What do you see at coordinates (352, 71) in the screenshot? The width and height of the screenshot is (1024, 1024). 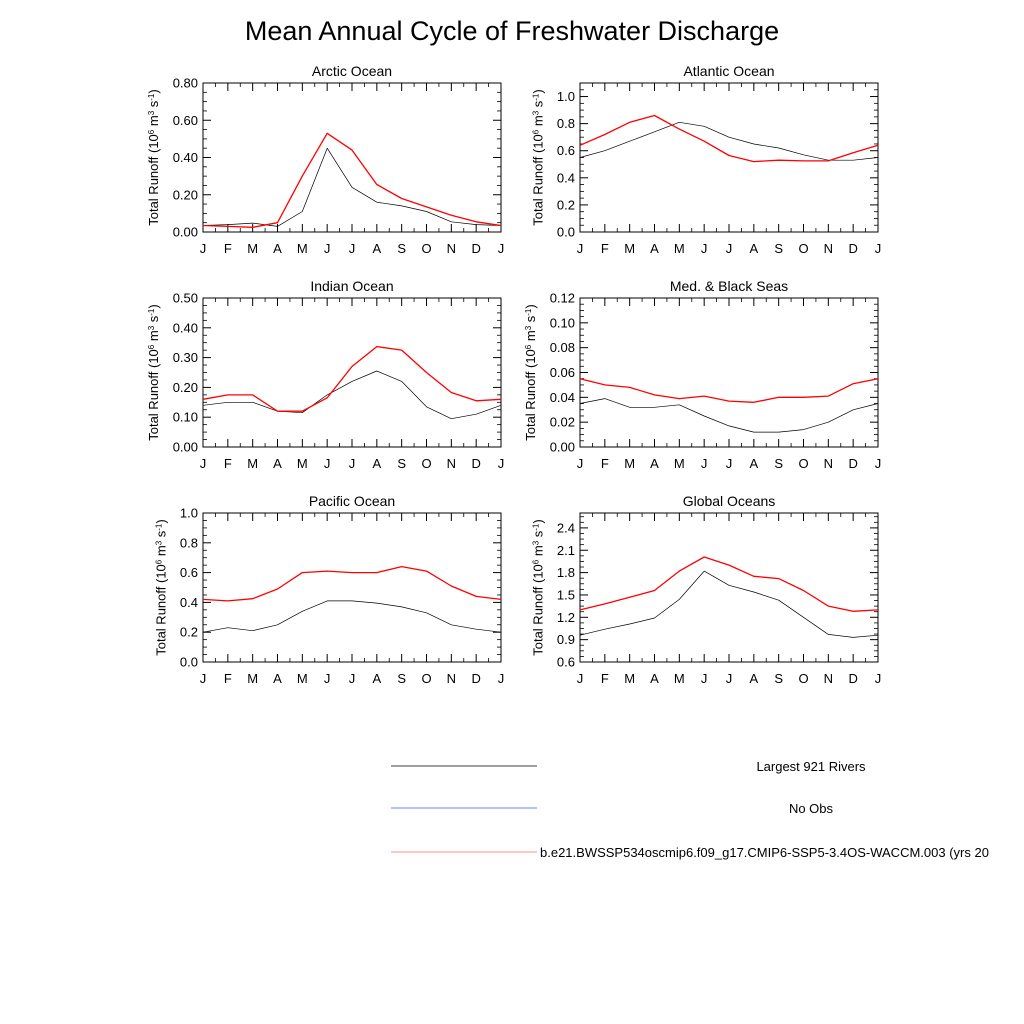 I see `panel-title: Arctic Ocean` at bounding box center [352, 71].